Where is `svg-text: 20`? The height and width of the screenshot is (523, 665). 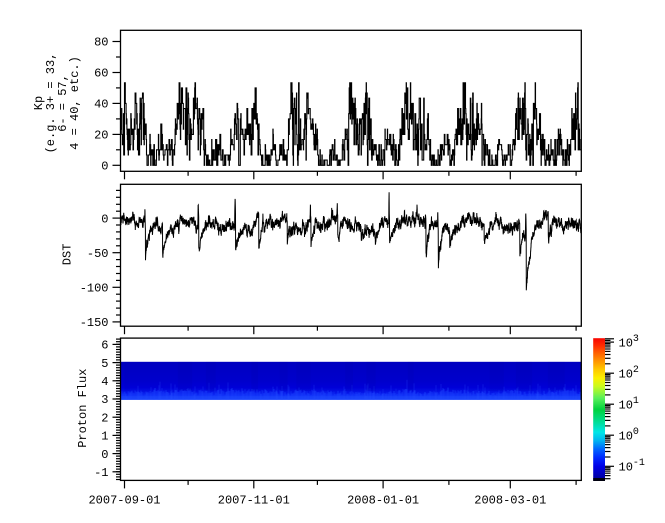
svg-text: 20 is located at coordinates (101, 136).